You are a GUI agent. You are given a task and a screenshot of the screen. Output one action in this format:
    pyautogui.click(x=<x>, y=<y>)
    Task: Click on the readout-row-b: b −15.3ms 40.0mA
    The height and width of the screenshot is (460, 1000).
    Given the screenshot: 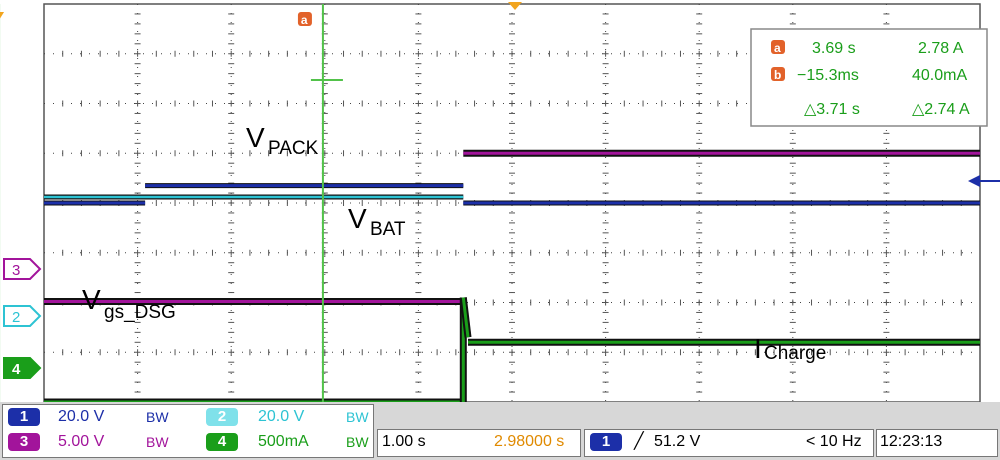 What is the action you would take?
    pyautogui.click(x=869, y=75)
    